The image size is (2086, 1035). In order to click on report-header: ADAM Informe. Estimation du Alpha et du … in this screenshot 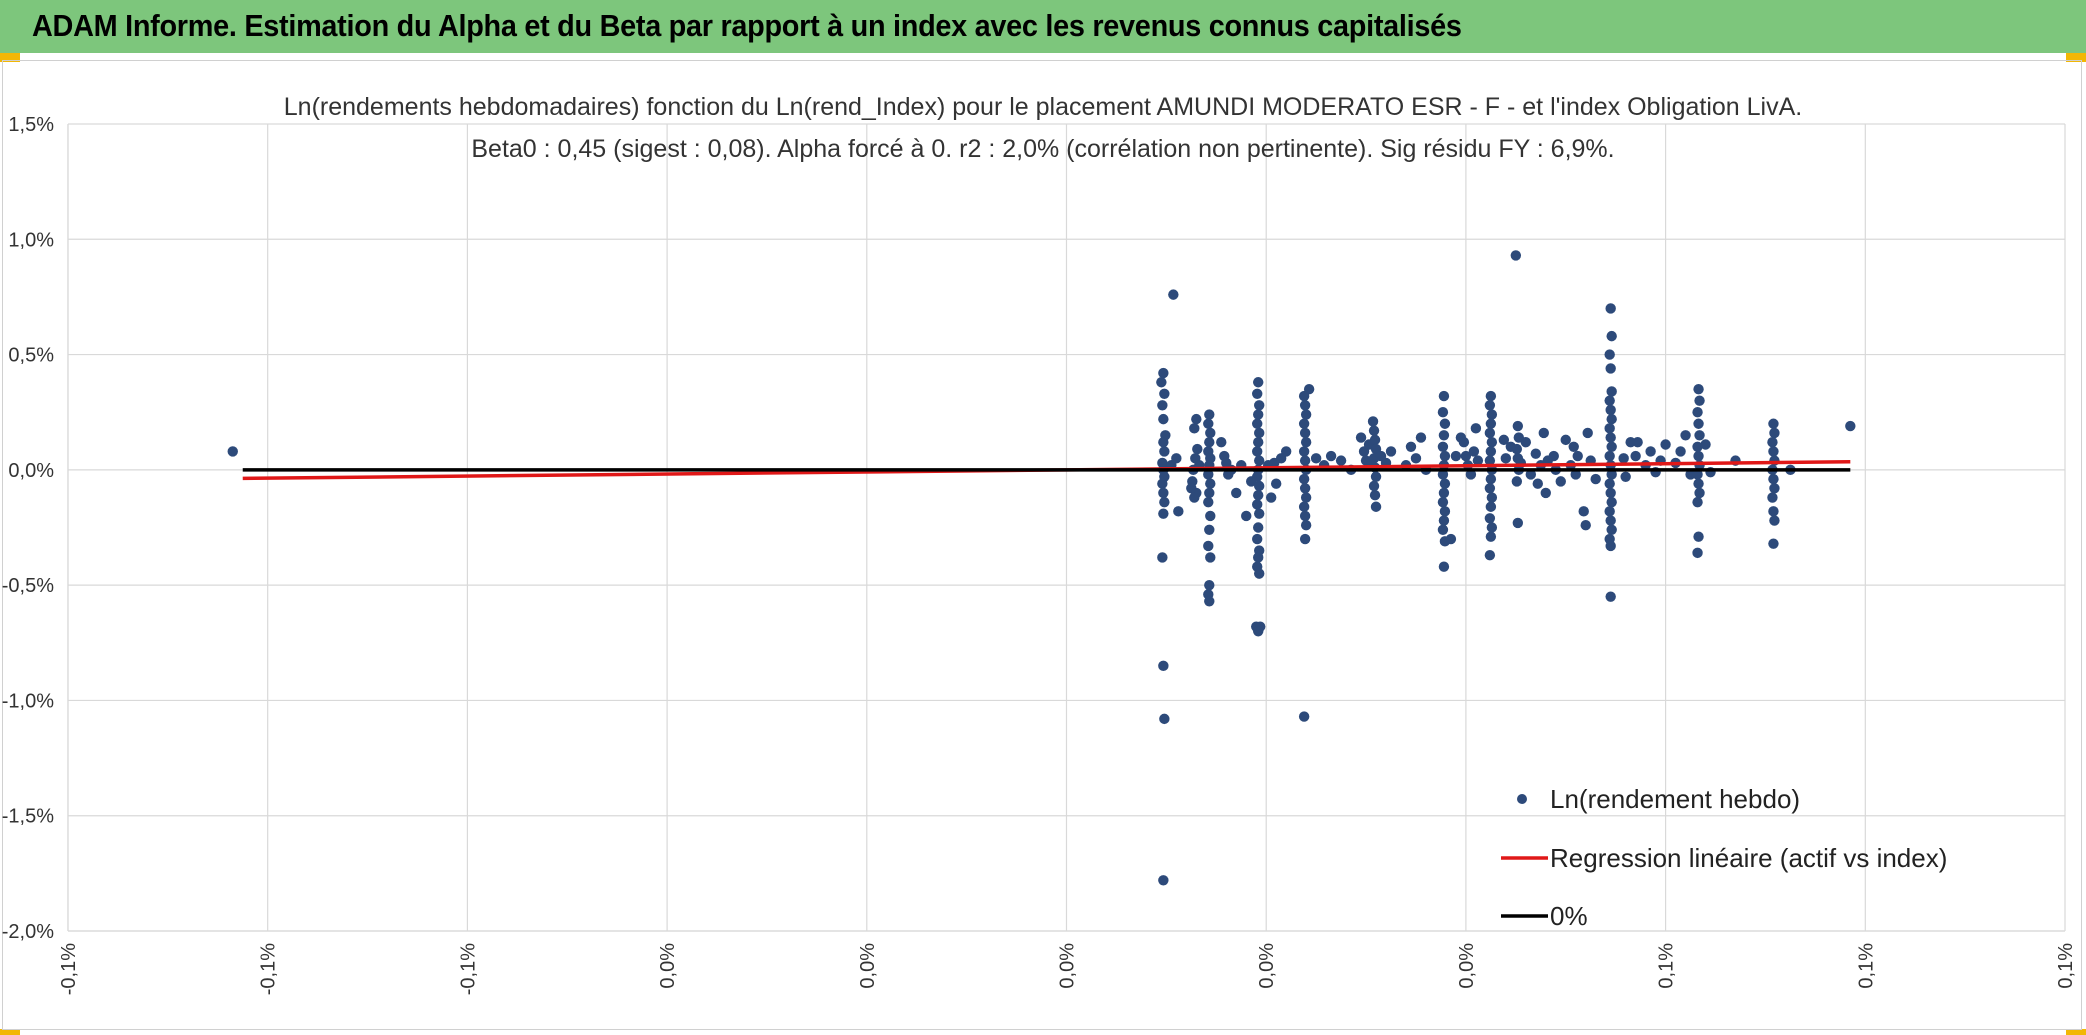, I will do `click(1043, 26)`.